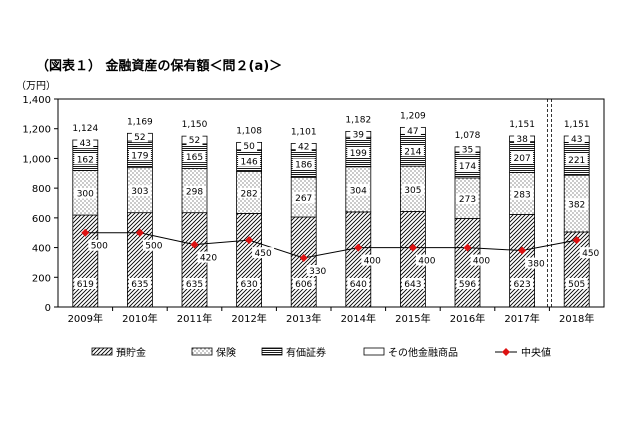 This screenshot has height=426, width=640. I want to click on x-tick-label: 2009年, so click(85, 318).